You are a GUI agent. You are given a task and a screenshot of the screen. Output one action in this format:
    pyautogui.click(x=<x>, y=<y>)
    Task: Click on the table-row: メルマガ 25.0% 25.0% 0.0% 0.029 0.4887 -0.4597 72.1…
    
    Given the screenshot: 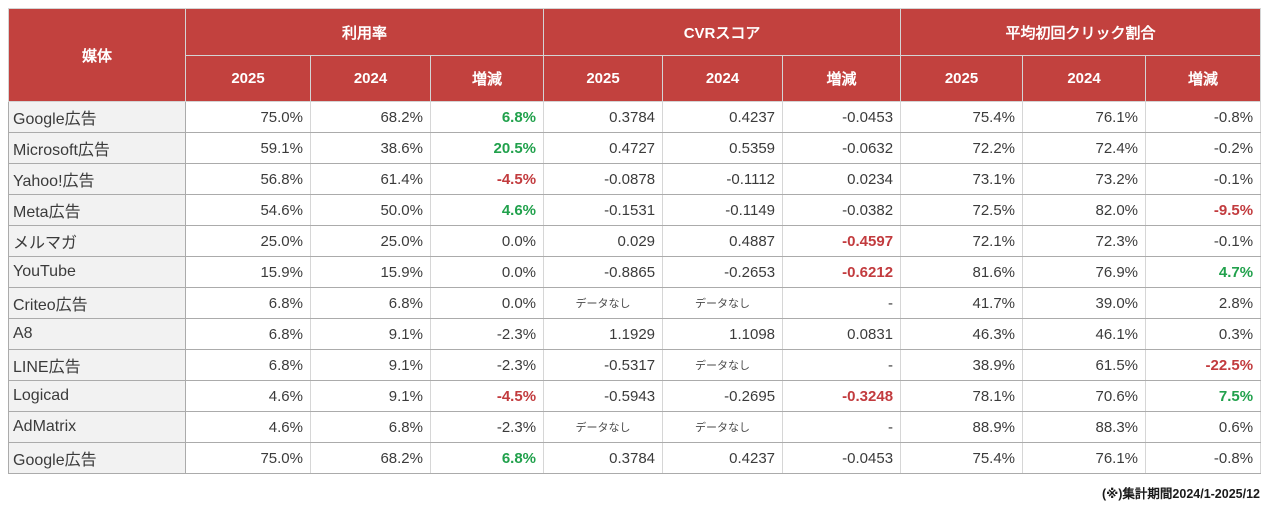 What is the action you would take?
    pyautogui.click(x=635, y=241)
    